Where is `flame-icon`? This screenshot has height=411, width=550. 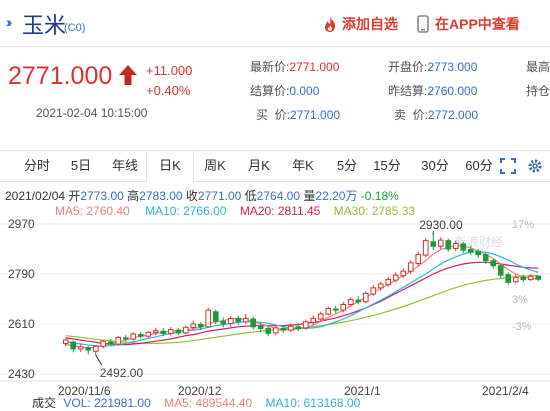
flame-icon is located at coordinates (330, 24).